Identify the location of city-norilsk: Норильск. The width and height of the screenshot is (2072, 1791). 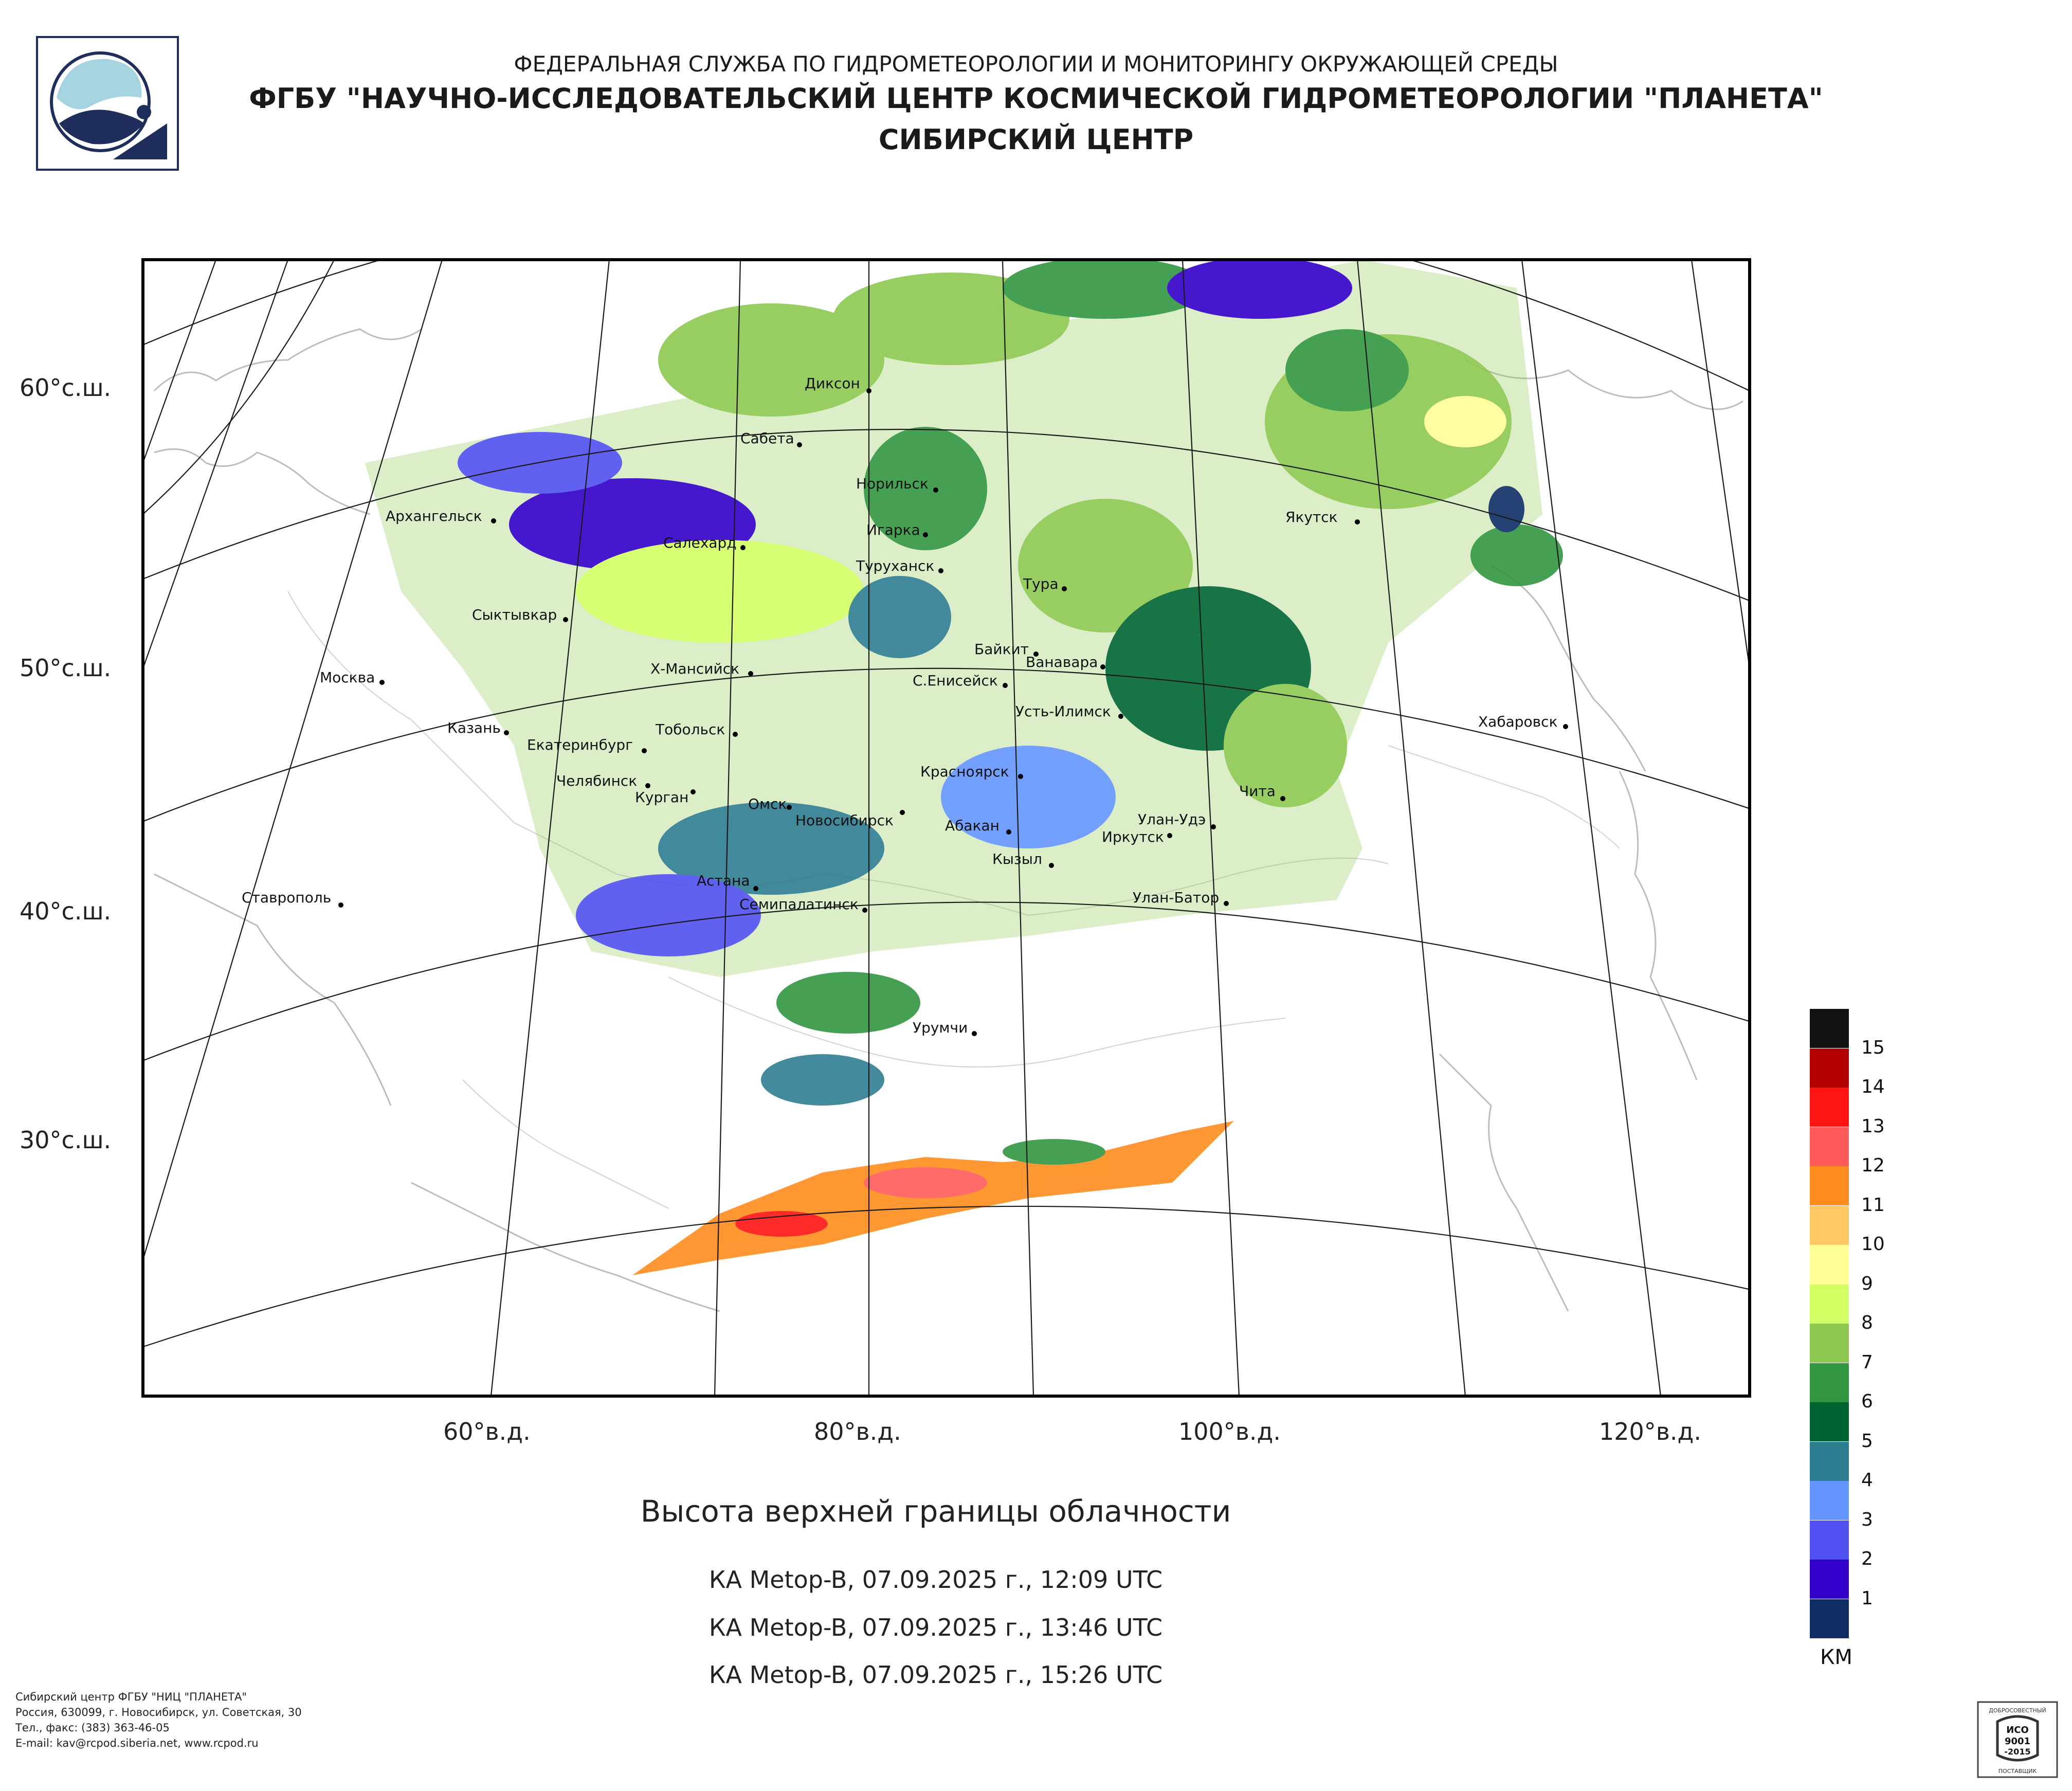
(897, 484).